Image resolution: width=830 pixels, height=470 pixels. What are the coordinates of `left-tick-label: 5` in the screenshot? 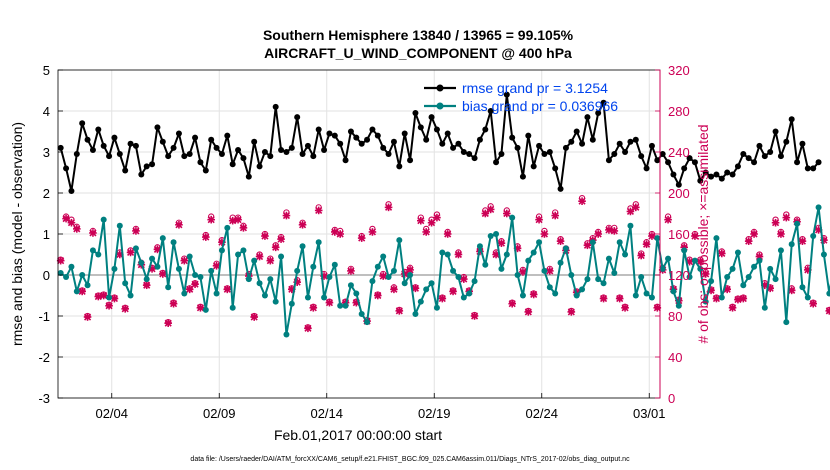 It's located at (46, 70).